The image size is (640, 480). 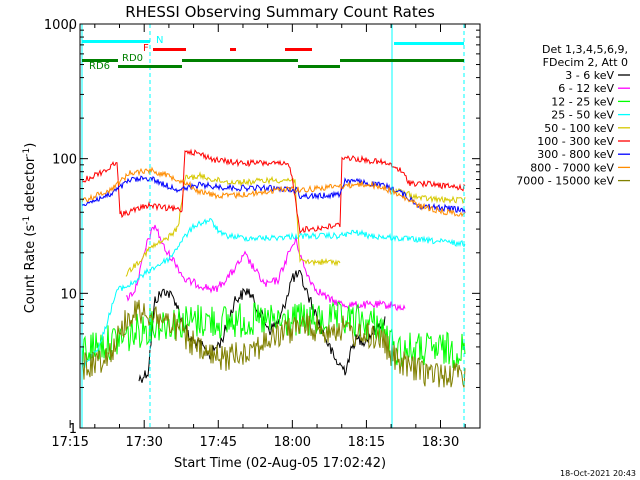 What do you see at coordinates (586, 88) in the screenshot?
I see `legend-entry-2: 6 - 12 keV` at bounding box center [586, 88].